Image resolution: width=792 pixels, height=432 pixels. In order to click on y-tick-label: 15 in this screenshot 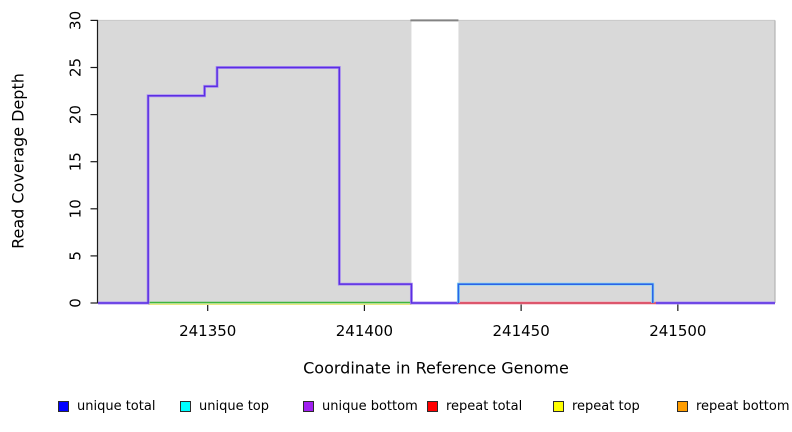, I will do `click(76, 161)`.